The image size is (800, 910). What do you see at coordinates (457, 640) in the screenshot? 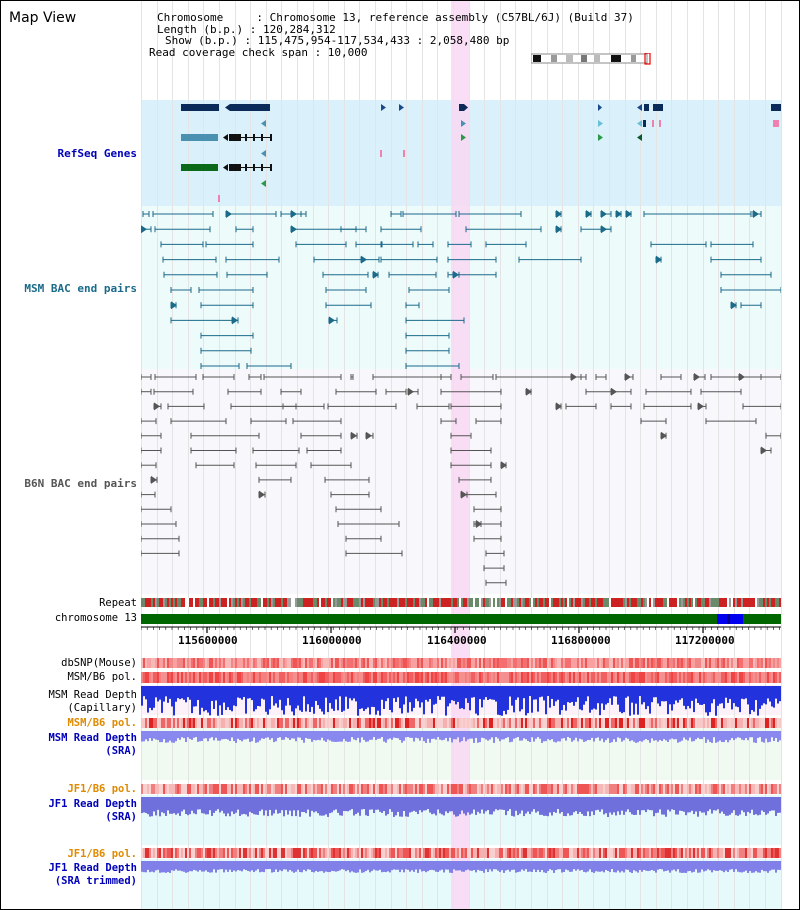
I see `axis-tick-label: 116400000` at bounding box center [457, 640].